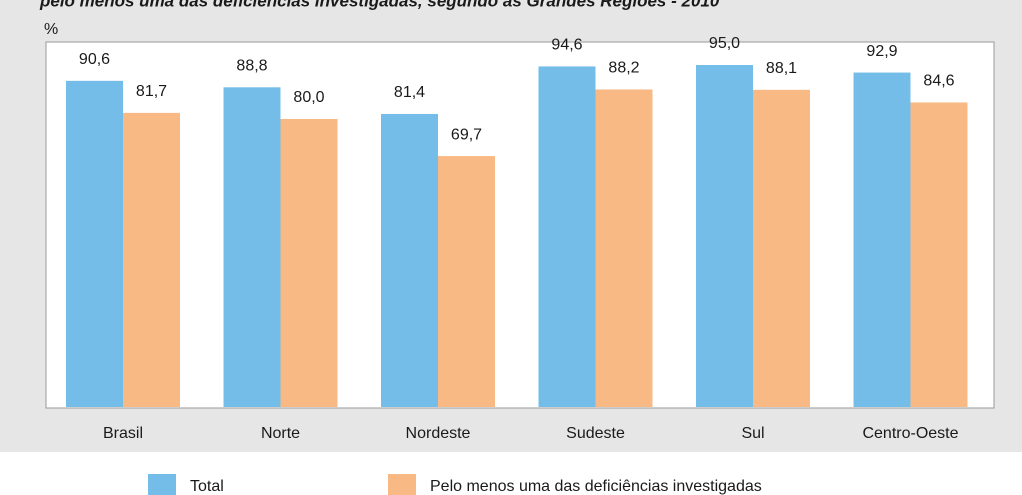 The image size is (1022, 495). I want to click on x-tick-label: Centro-Oeste, so click(910, 433).